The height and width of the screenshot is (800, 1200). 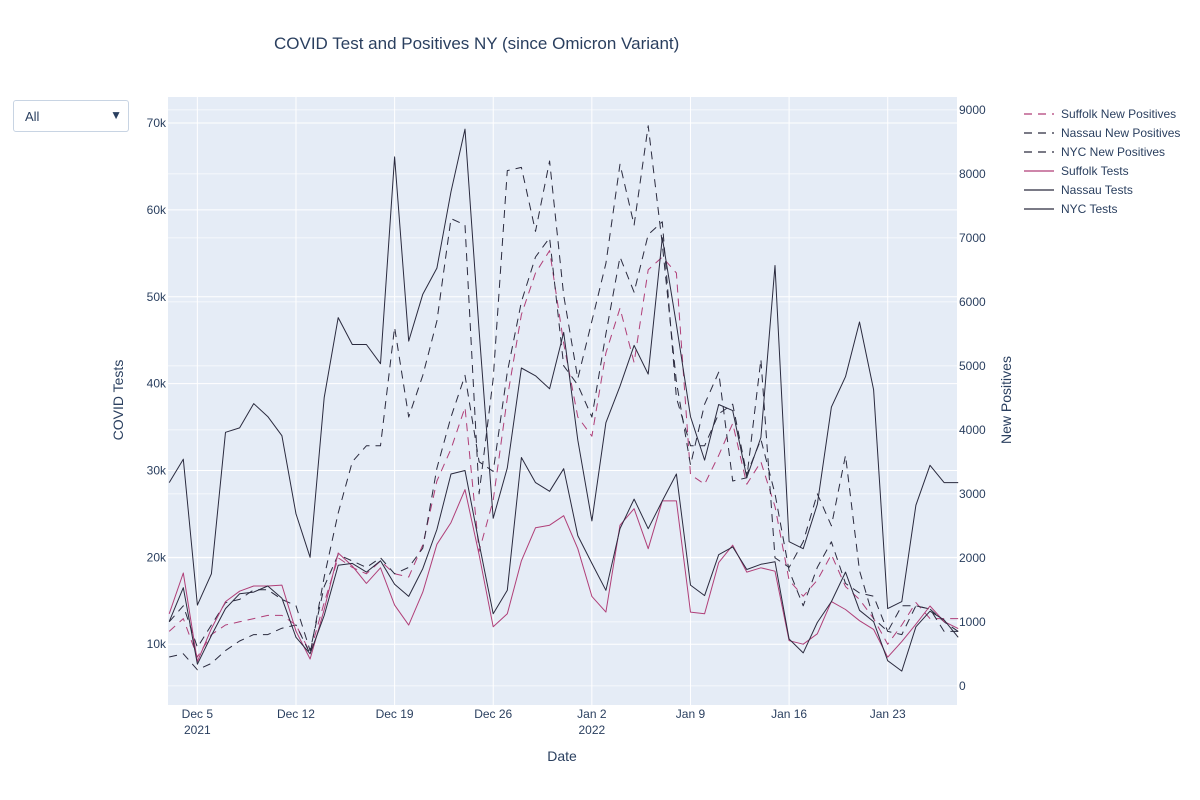 I want to click on y2-tick-label: 8000, so click(x=972, y=174).